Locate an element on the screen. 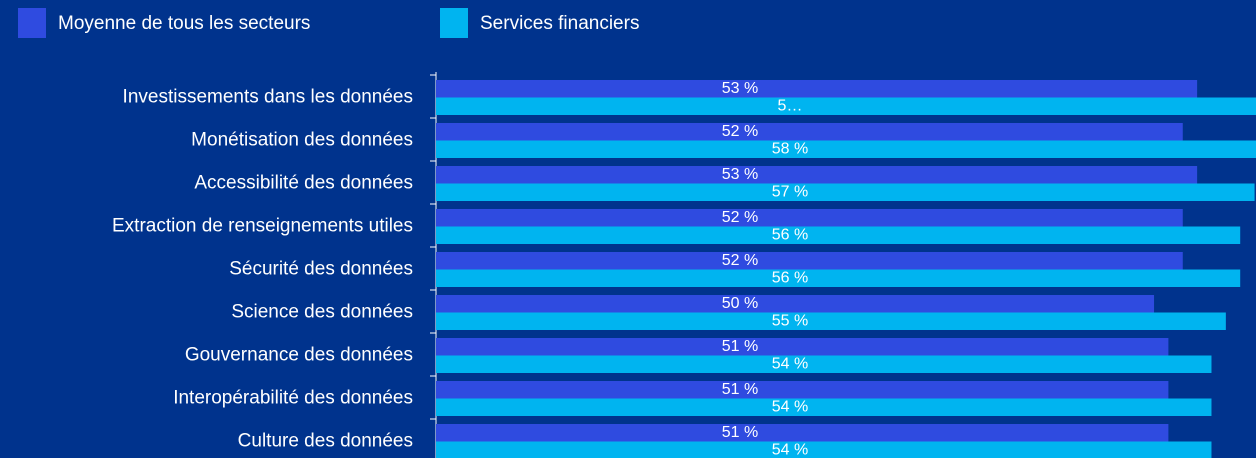 The image size is (1256, 458). category-label: Extraction de renseignements utiles is located at coordinates (262, 226).